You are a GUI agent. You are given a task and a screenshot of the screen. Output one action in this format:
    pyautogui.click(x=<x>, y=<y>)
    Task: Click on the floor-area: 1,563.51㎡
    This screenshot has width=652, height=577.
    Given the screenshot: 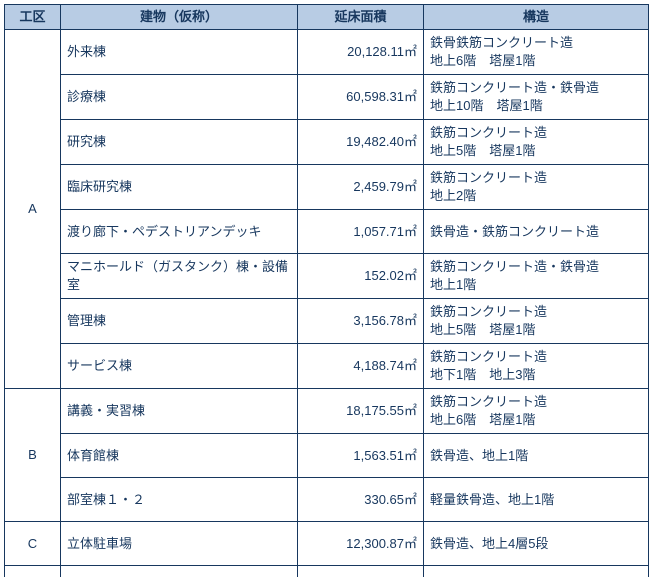 What is the action you would take?
    pyautogui.click(x=360, y=455)
    